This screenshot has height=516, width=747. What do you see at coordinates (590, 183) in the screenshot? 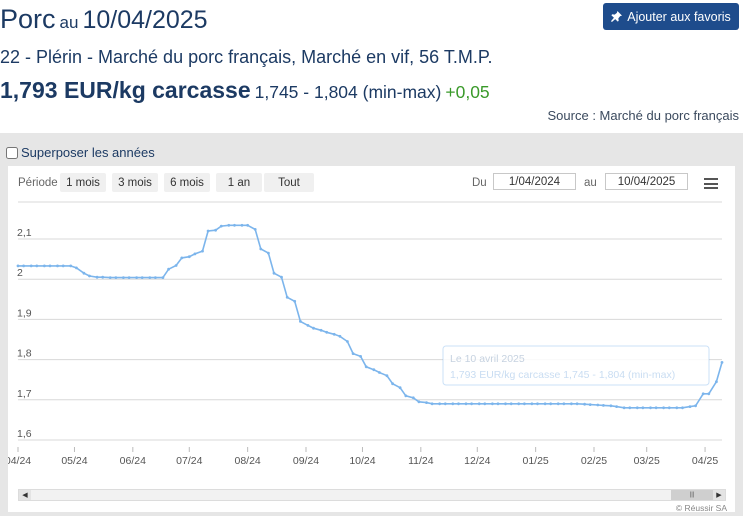
I see `to-label: au` at bounding box center [590, 183].